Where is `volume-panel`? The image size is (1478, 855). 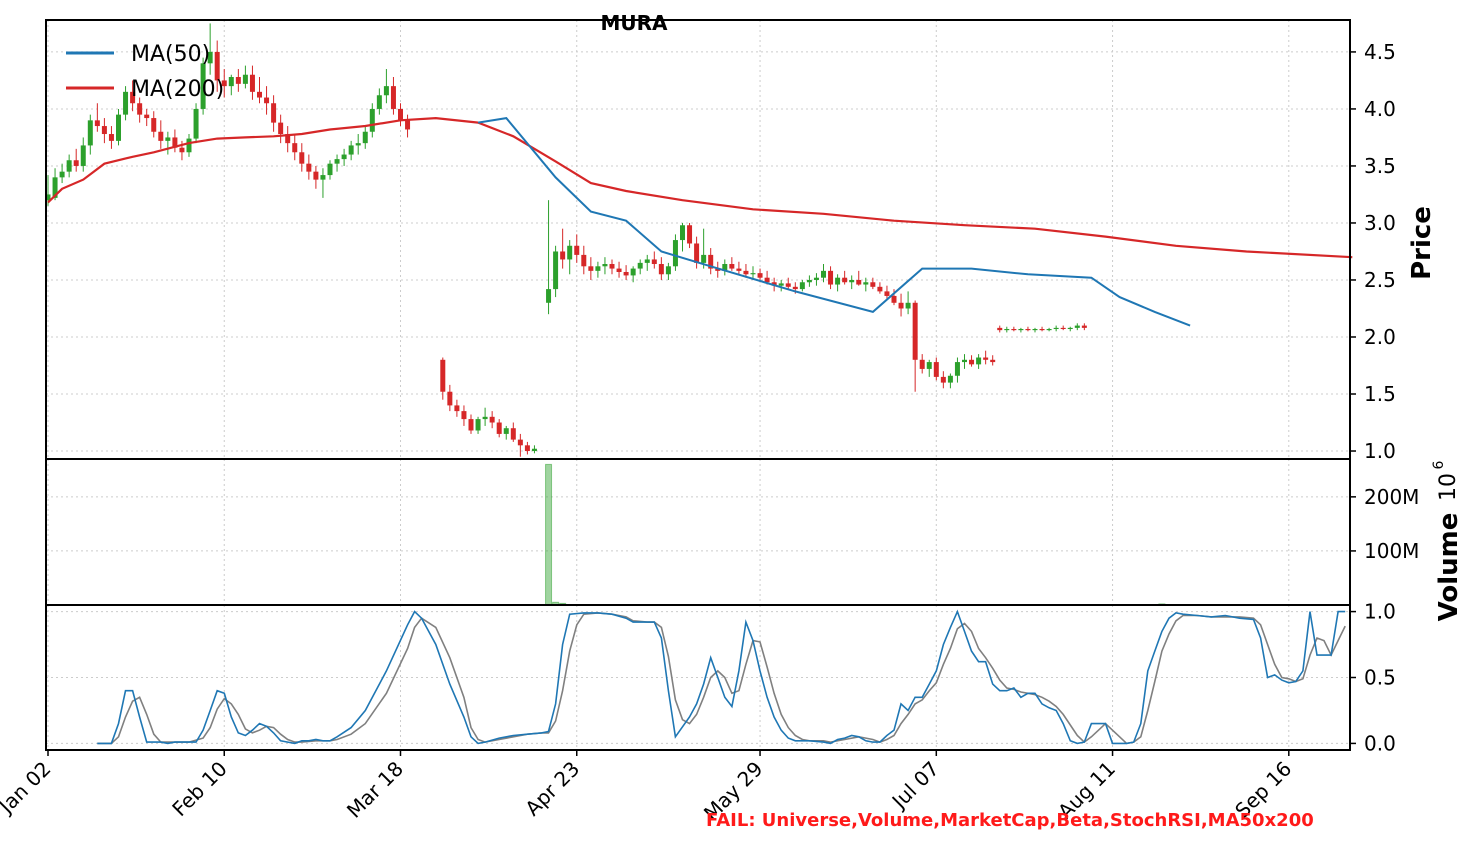
volume-panel is located at coordinates (806, 534).